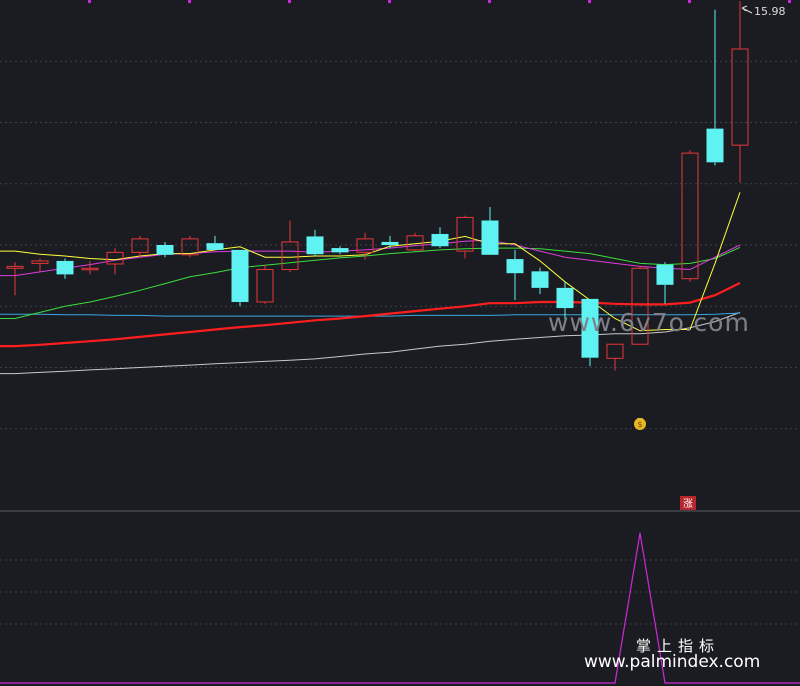  I want to click on rise-badge-text: 涨, so click(688, 504).